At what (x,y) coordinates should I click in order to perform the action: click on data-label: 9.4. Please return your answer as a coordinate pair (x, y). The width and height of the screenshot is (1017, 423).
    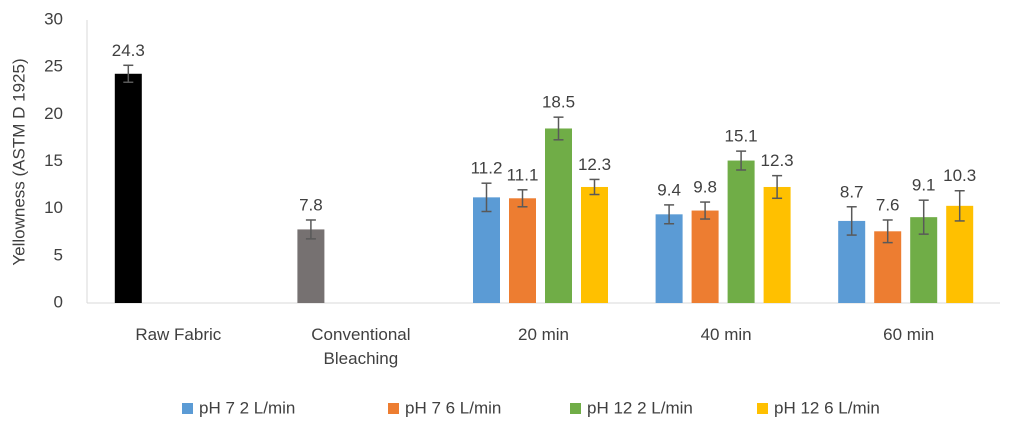
    Looking at the image, I should click on (669, 189).